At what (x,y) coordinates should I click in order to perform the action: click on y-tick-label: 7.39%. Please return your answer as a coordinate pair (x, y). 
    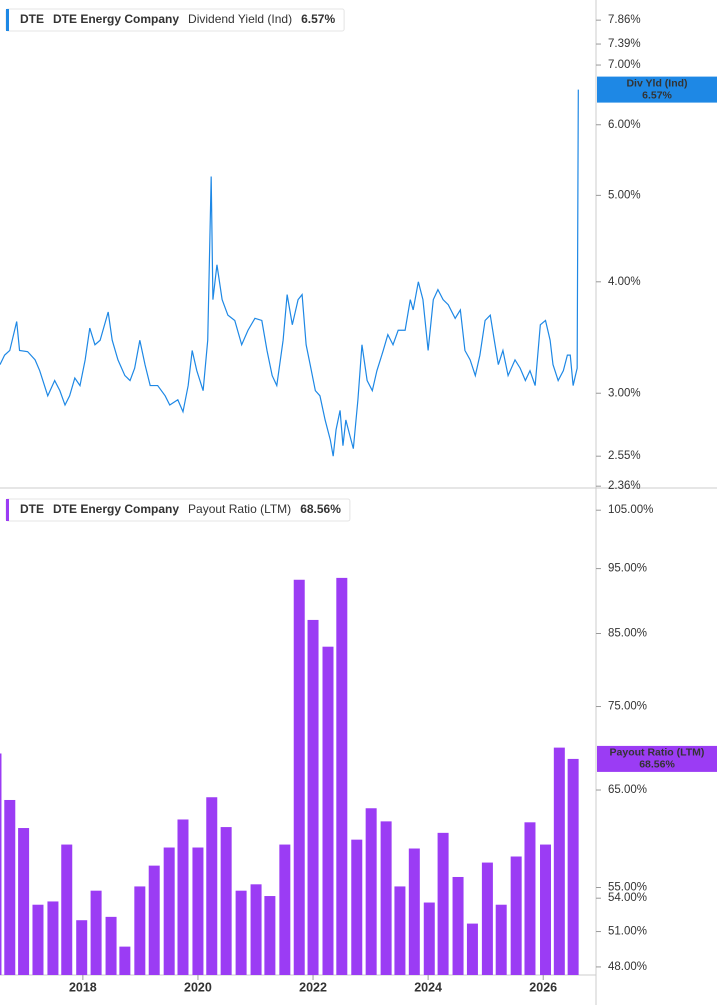
    Looking at the image, I should click on (624, 44).